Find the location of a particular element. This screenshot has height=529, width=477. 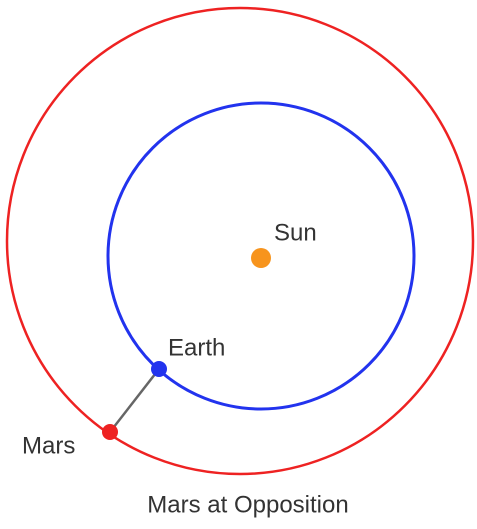

mars is located at coordinates (110, 432).